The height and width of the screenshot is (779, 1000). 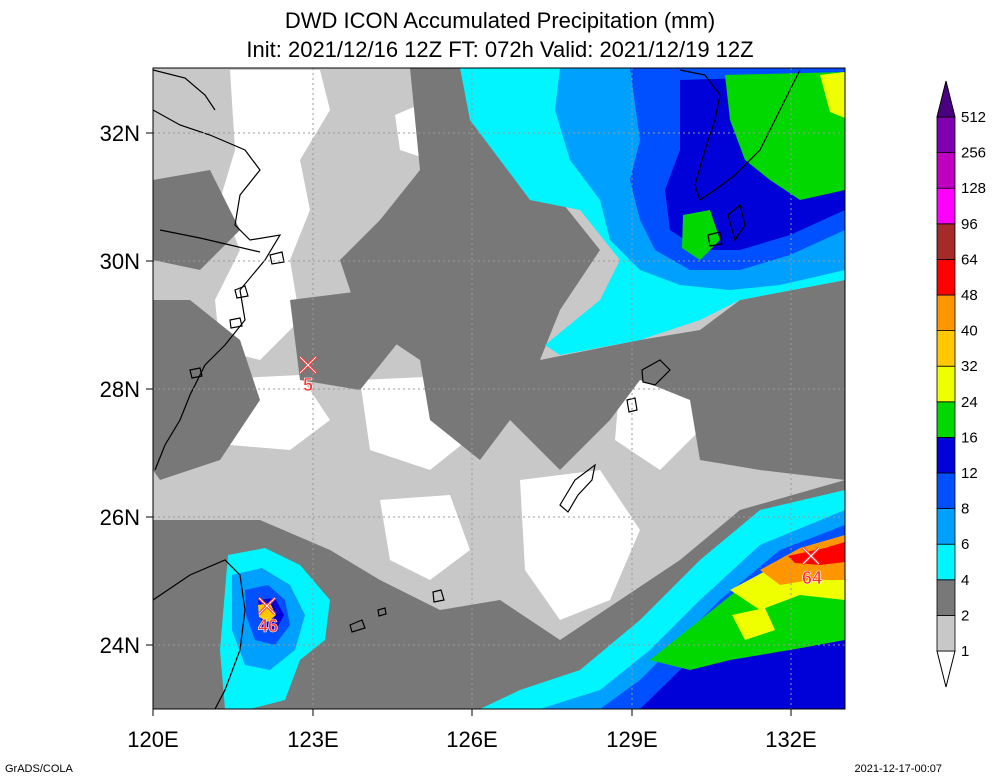 What do you see at coordinates (216, 348) in the screenshot?
I see `china-islet` at bounding box center [216, 348].